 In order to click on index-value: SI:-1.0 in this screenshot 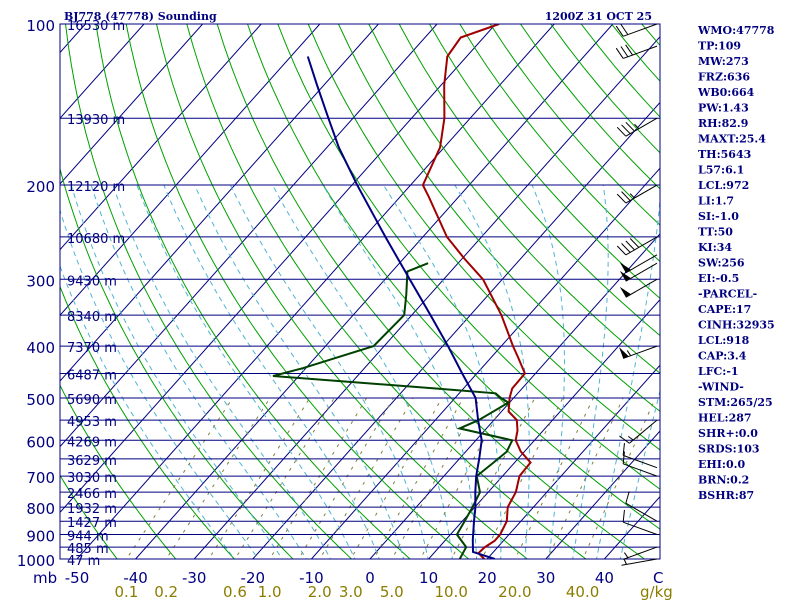, I will do `click(718, 216)`.